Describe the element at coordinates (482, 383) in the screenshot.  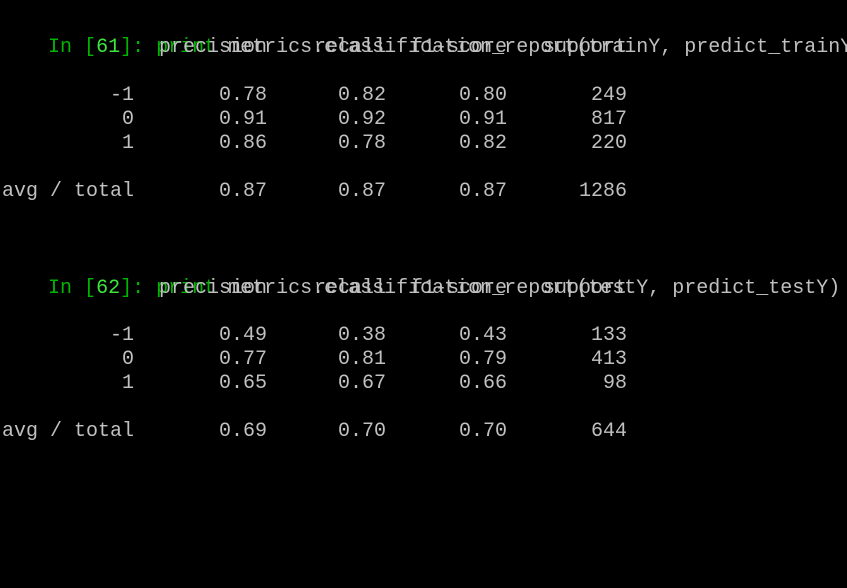
I see `row-f1: 0.66` at that location.